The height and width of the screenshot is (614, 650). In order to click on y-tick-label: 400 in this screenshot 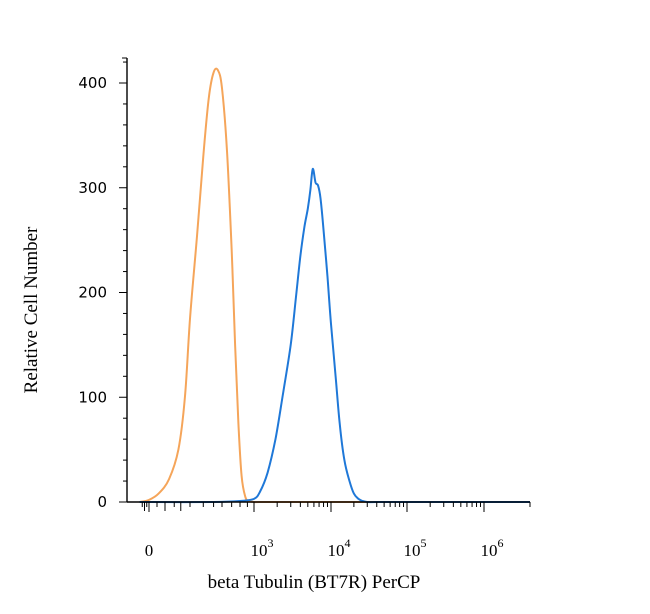, I will do `click(92, 83)`.